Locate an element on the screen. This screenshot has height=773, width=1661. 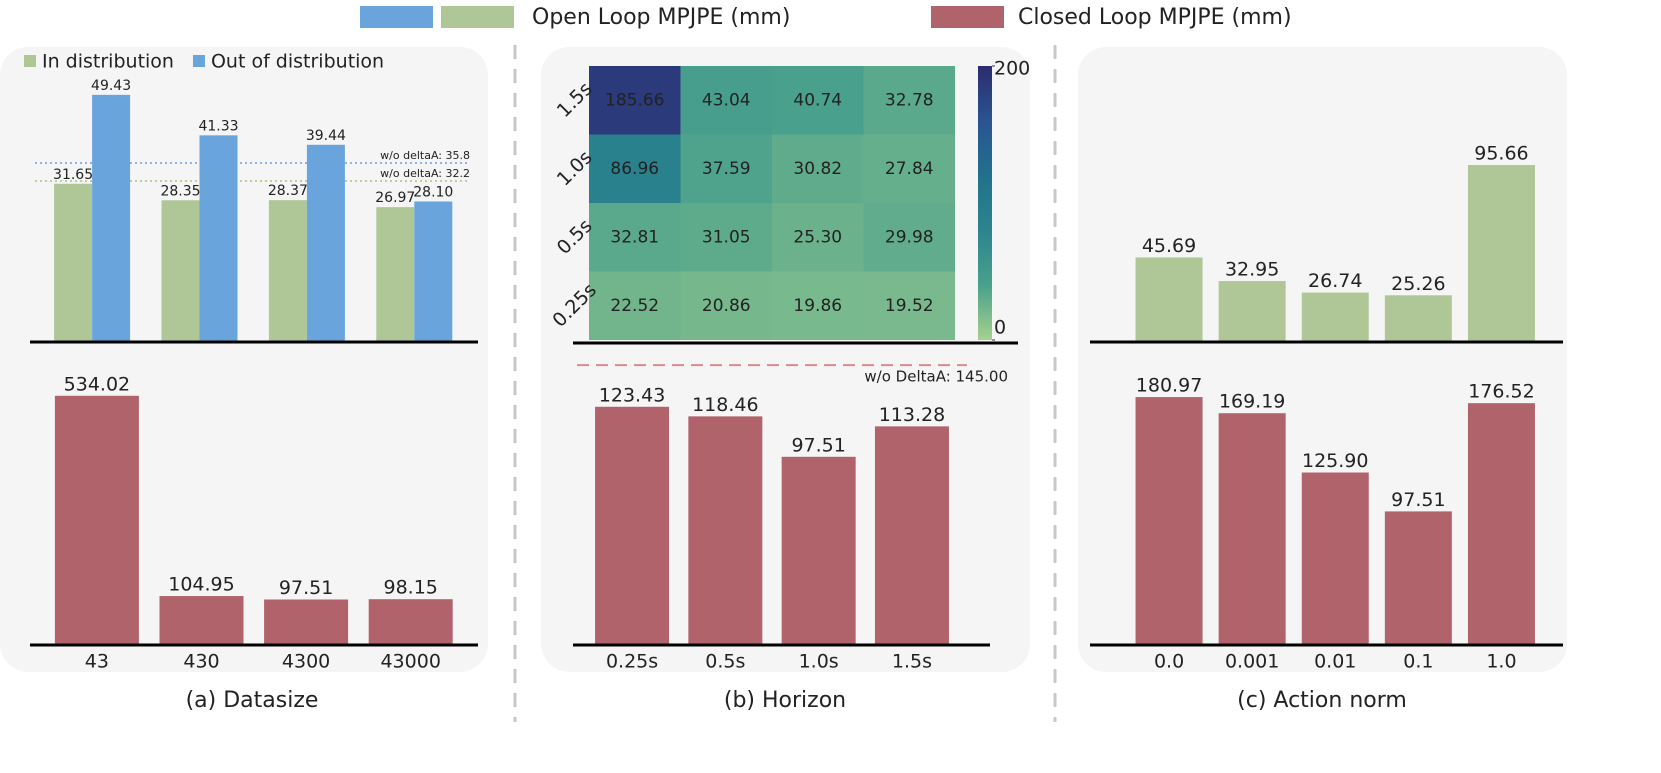
cell-label: 22.52 is located at coordinates (634, 306).